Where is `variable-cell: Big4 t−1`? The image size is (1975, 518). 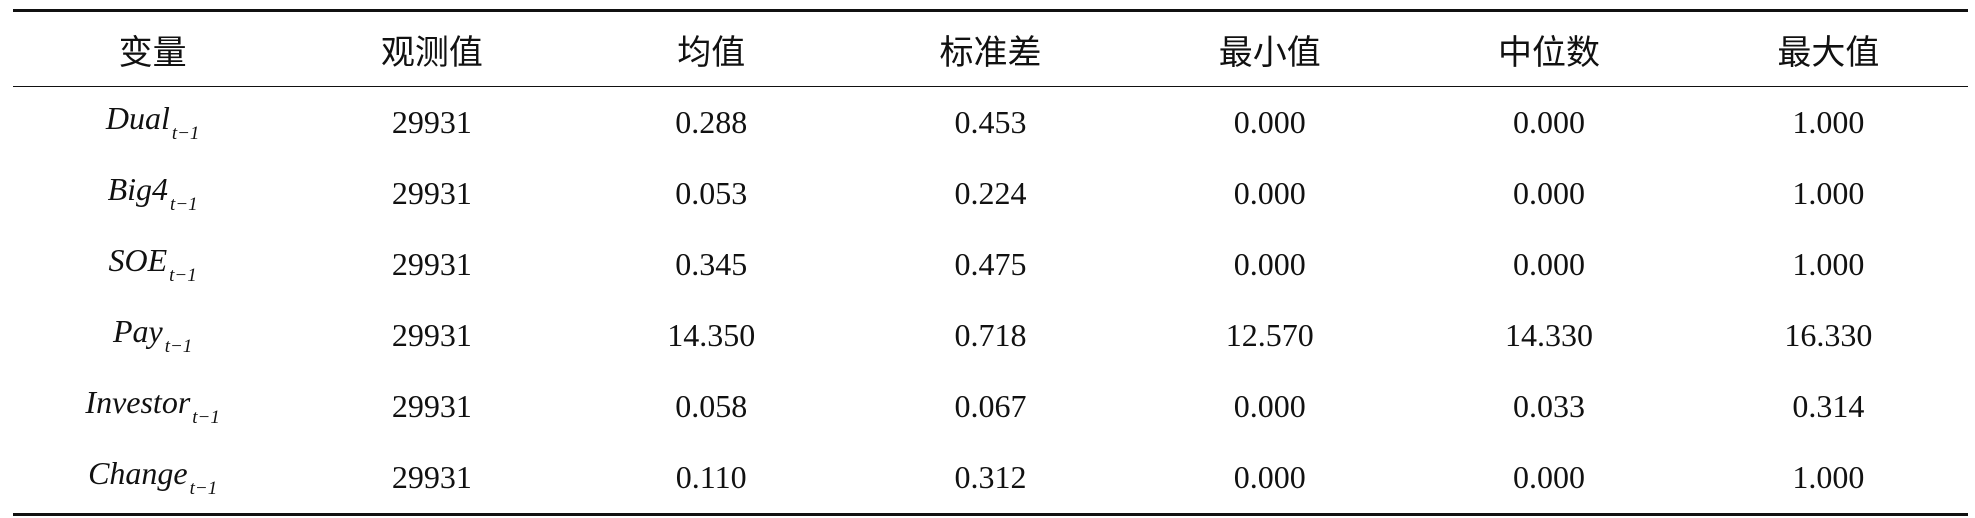 variable-cell: Big4 t−1 is located at coordinates (152, 193).